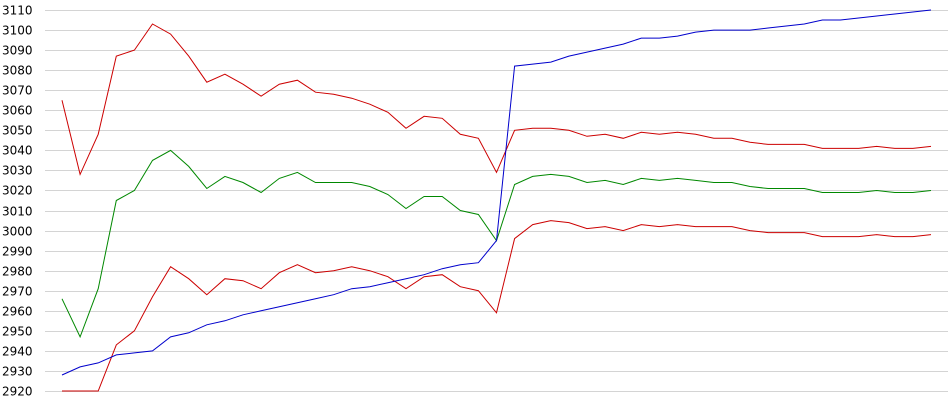  Describe the element at coordinates (17, 31) in the screenshot. I see `y-tick-label: 3100` at that location.